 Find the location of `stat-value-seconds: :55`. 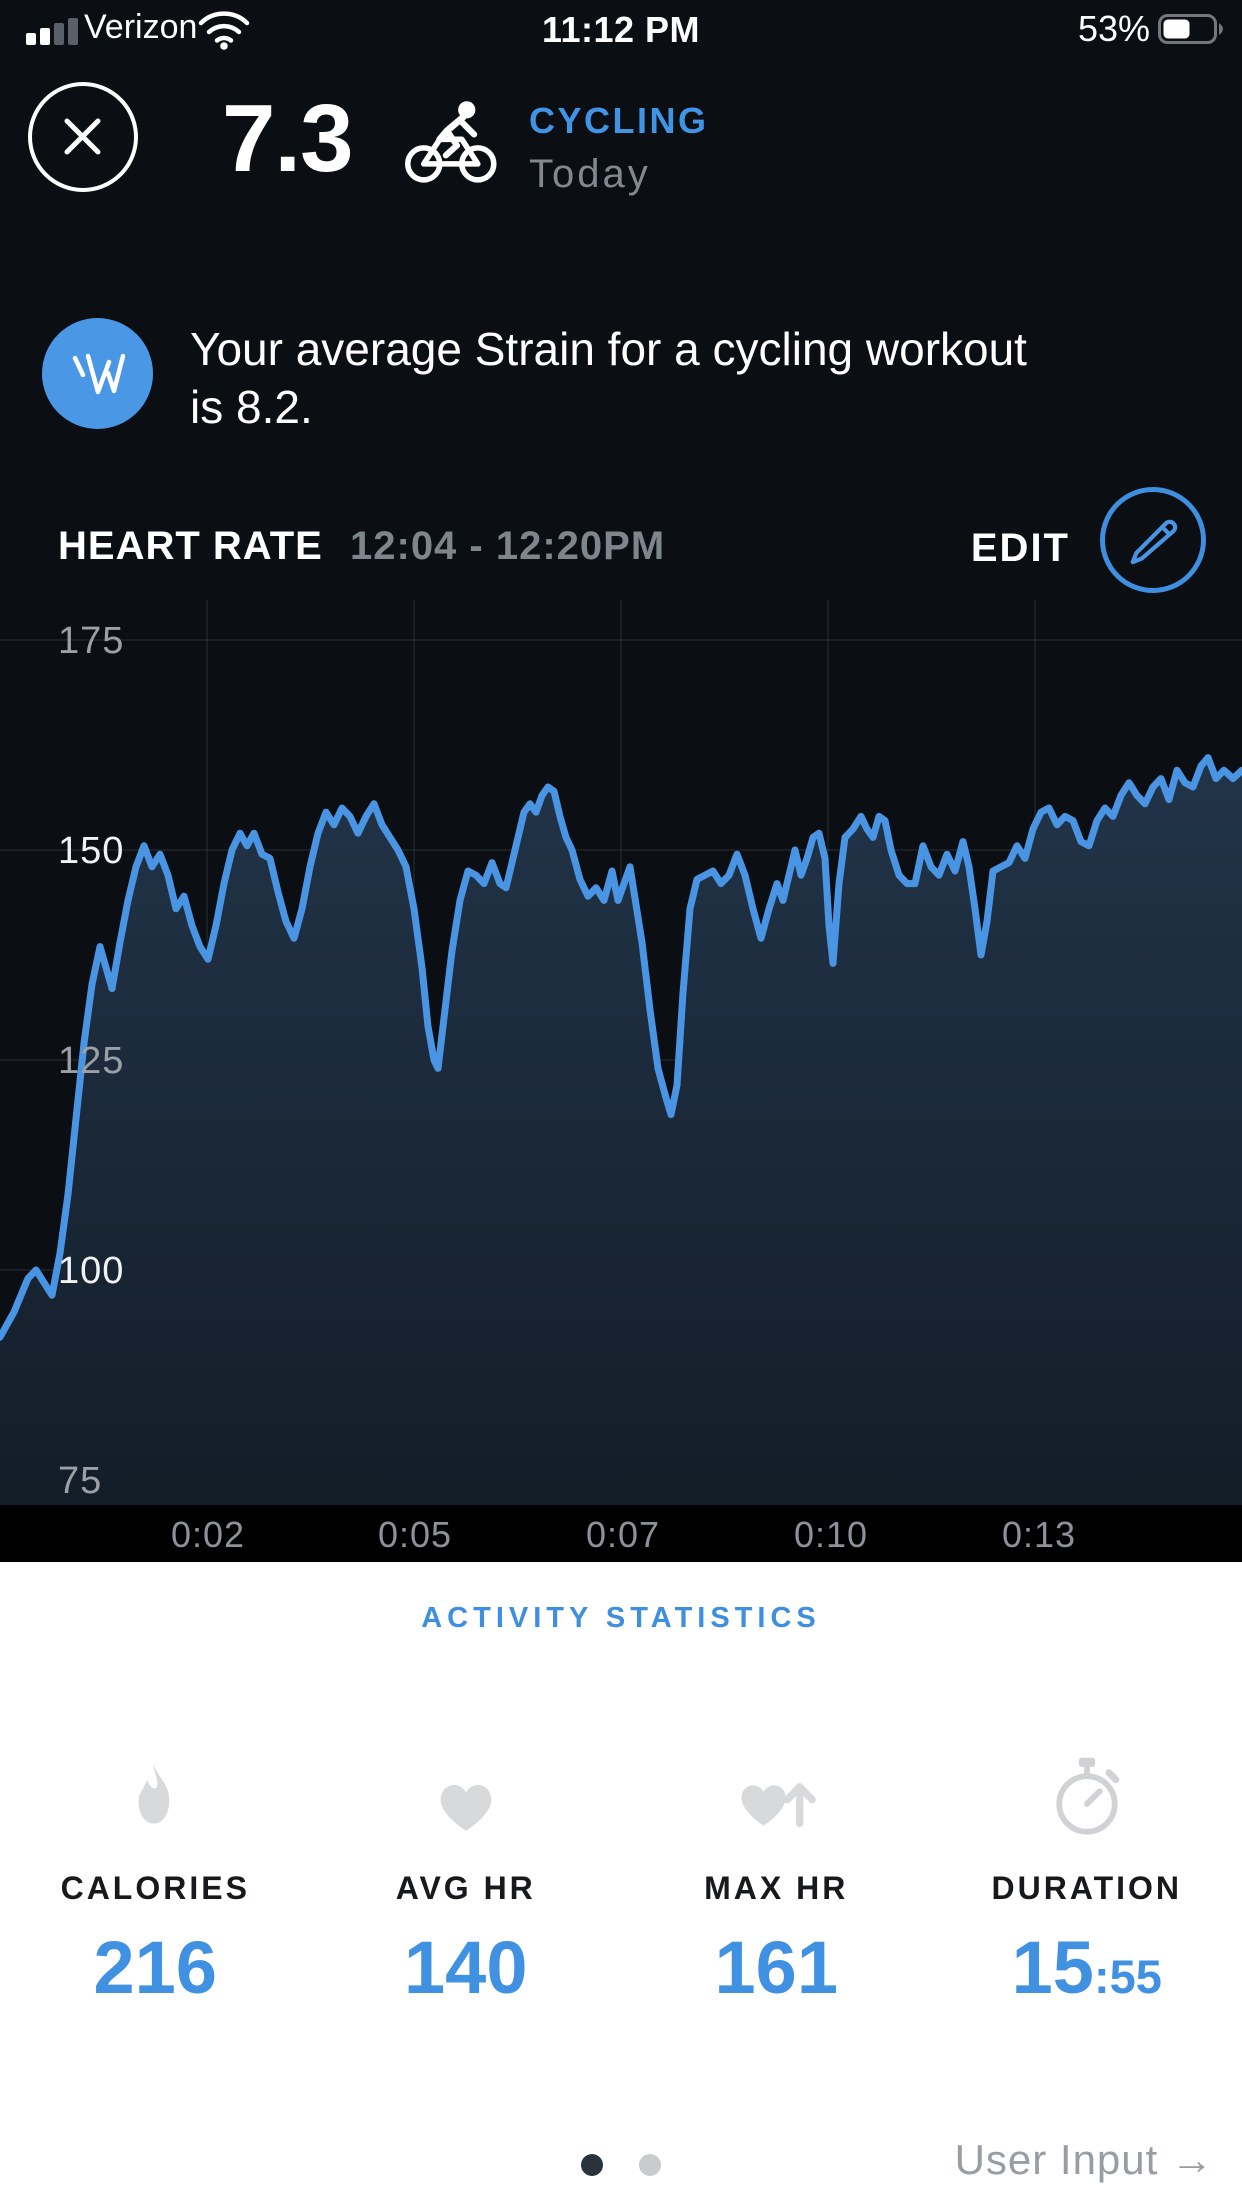

stat-value-seconds: :55 is located at coordinates (1127, 1976).